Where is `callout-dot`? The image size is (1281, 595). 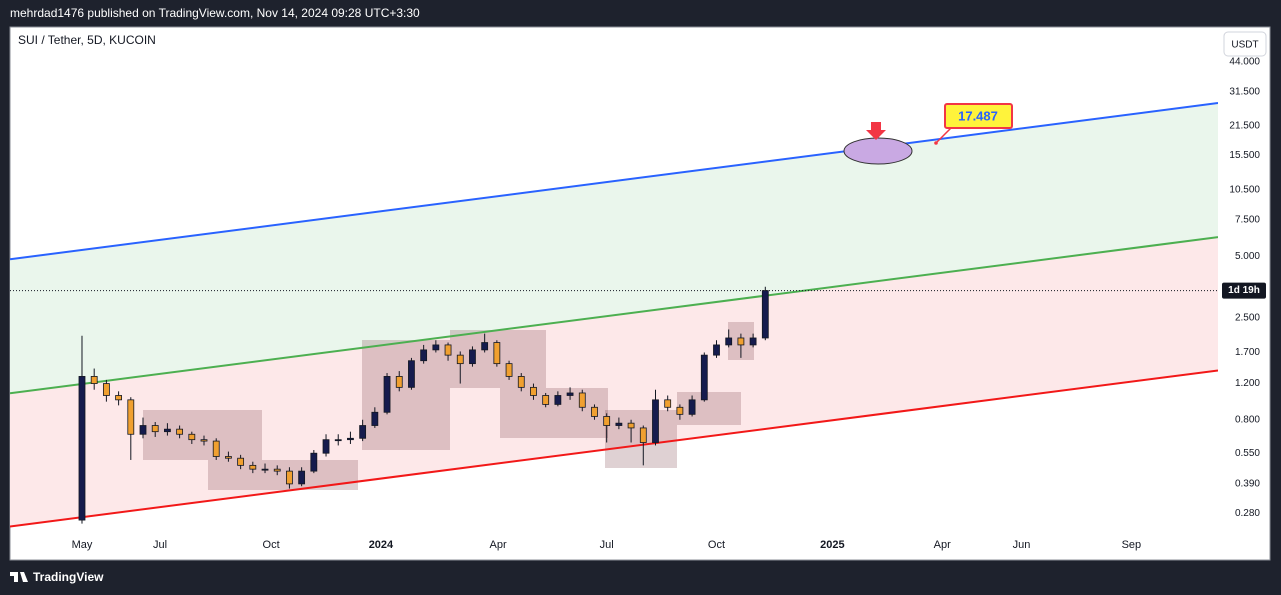
callout-dot is located at coordinates (936, 143).